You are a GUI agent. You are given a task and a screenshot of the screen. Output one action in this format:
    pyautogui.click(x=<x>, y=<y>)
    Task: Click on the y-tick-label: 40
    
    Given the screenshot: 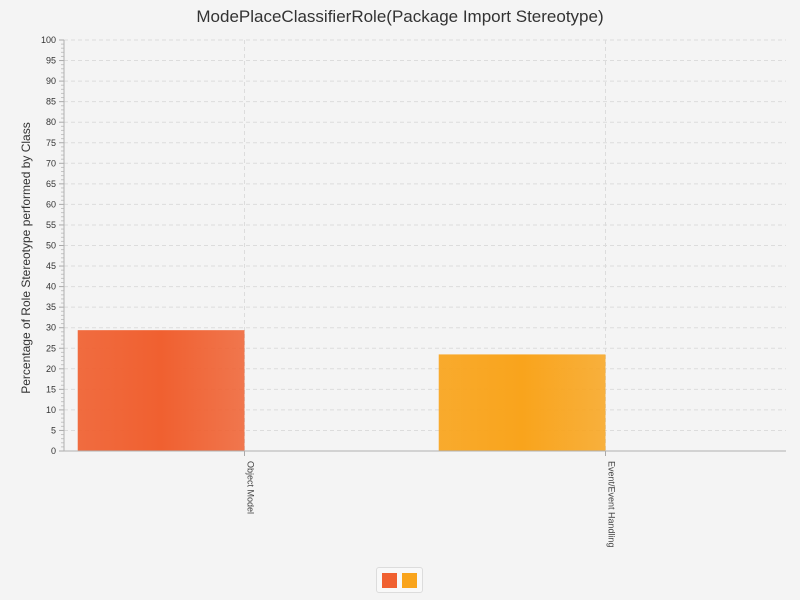 What is the action you would take?
    pyautogui.click(x=51, y=287)
    